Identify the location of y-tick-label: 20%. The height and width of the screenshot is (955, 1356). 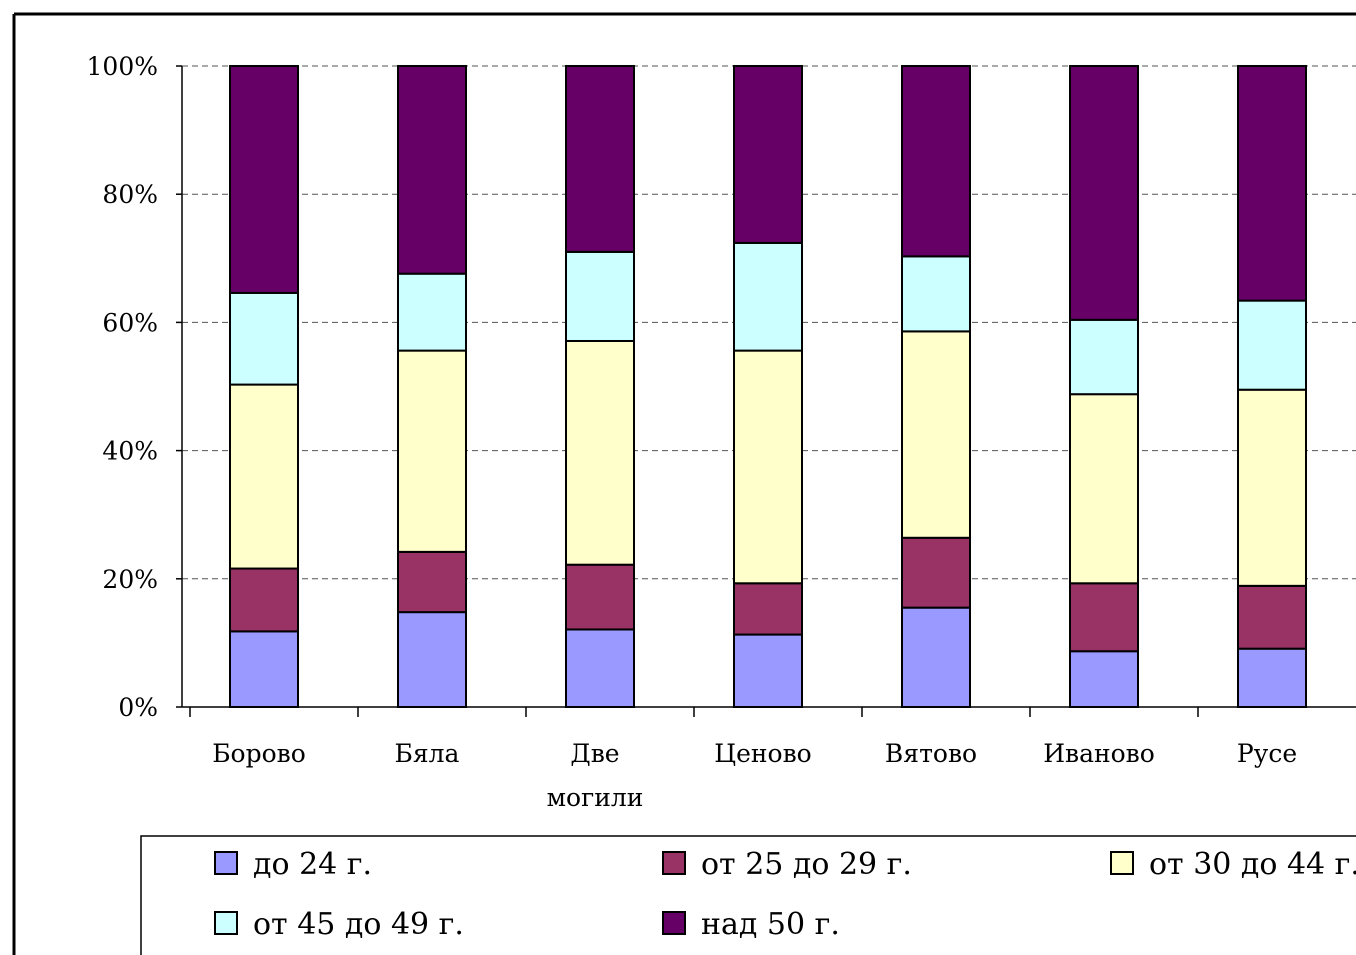
(130, 579).